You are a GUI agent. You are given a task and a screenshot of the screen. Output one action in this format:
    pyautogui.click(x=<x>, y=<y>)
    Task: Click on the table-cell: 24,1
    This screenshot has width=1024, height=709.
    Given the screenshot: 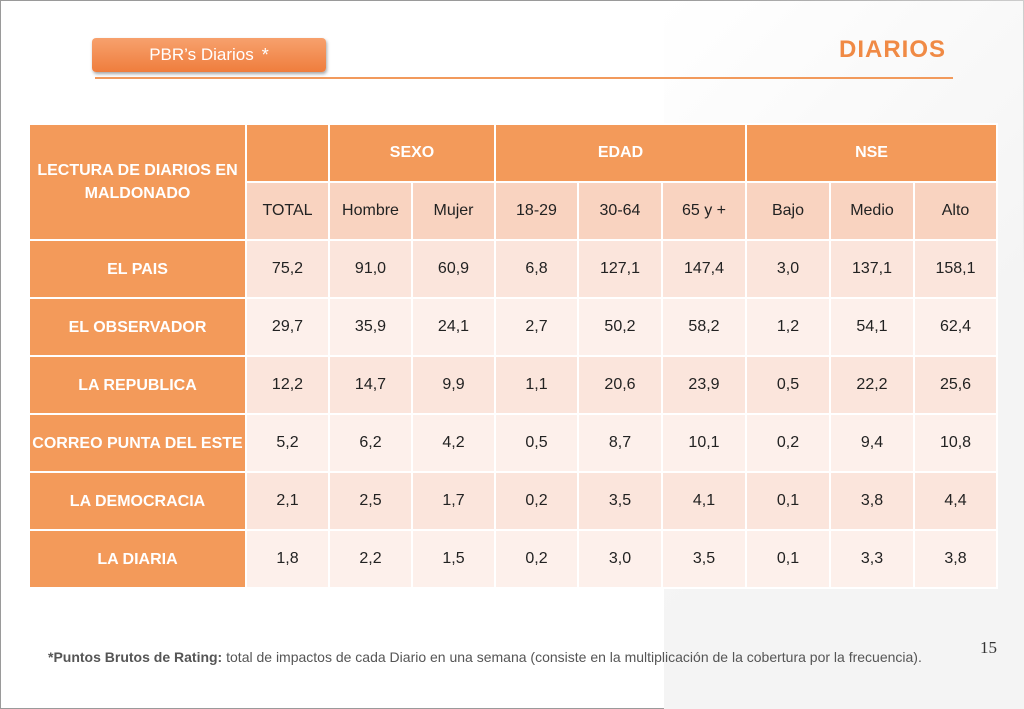 What is the action you would take?
    pyautogui.click(x=453, y=327)
    